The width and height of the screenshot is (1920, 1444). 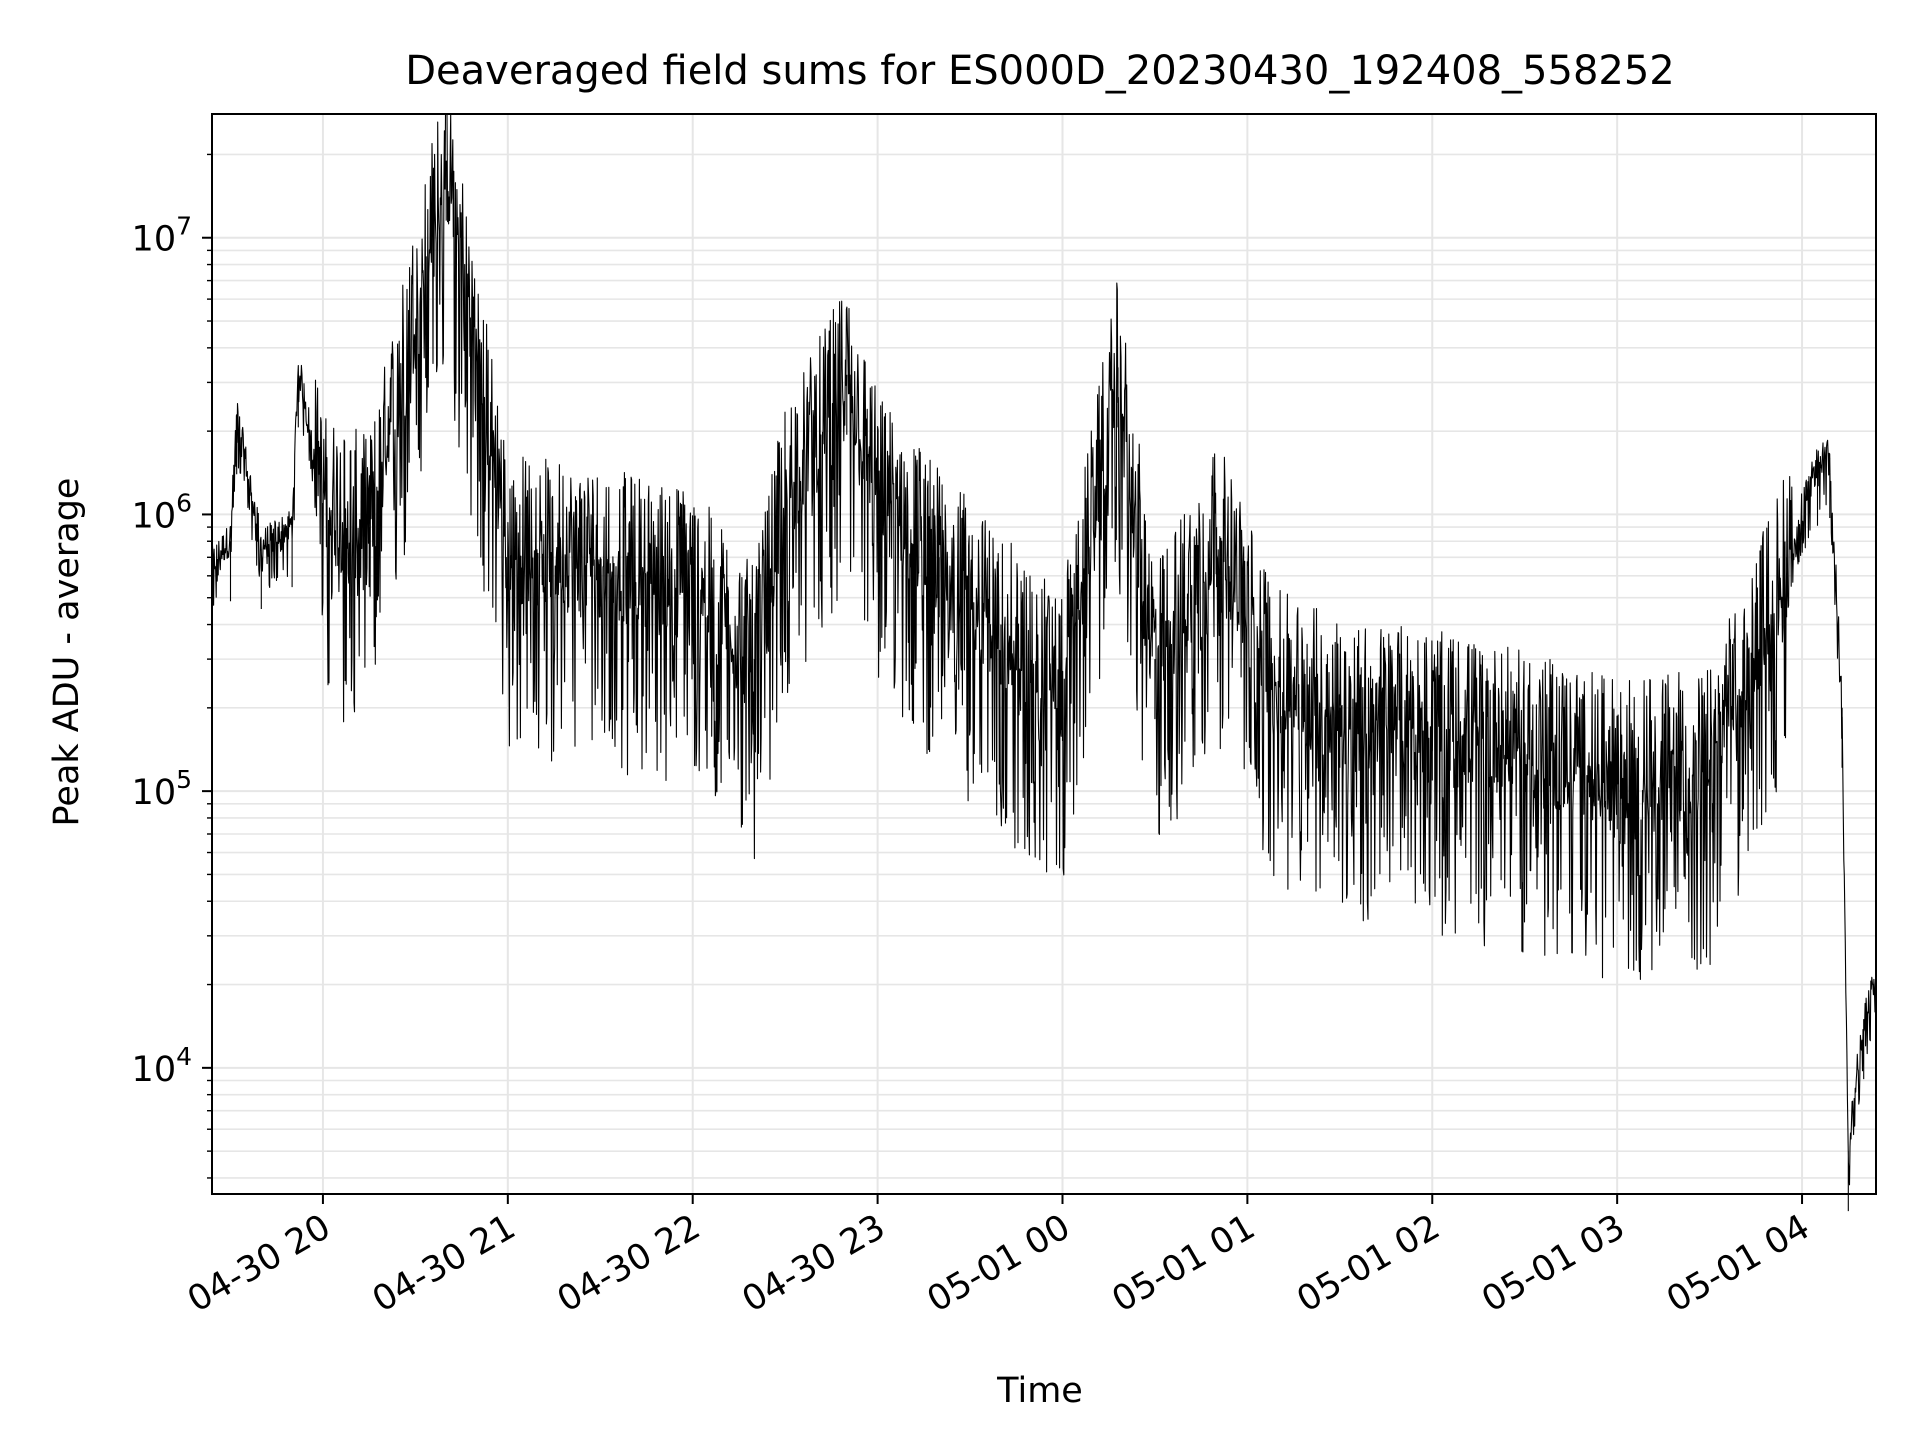 What do you see at coordinates (184, 226) in the screenshot?
I see `y-tick-label-exponent: 7` at bounding box center [184, 226].